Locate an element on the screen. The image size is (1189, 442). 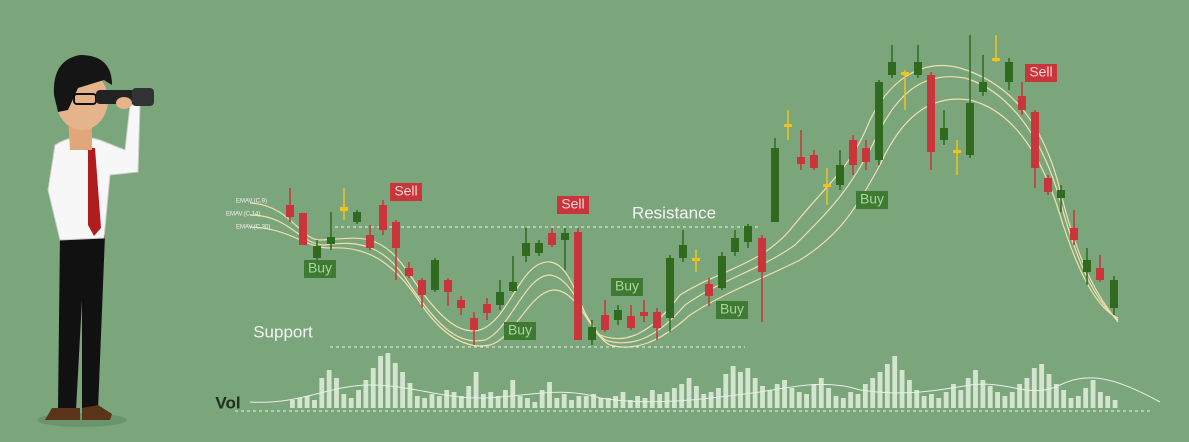
buy-badge is located at coordinates (872, 200).